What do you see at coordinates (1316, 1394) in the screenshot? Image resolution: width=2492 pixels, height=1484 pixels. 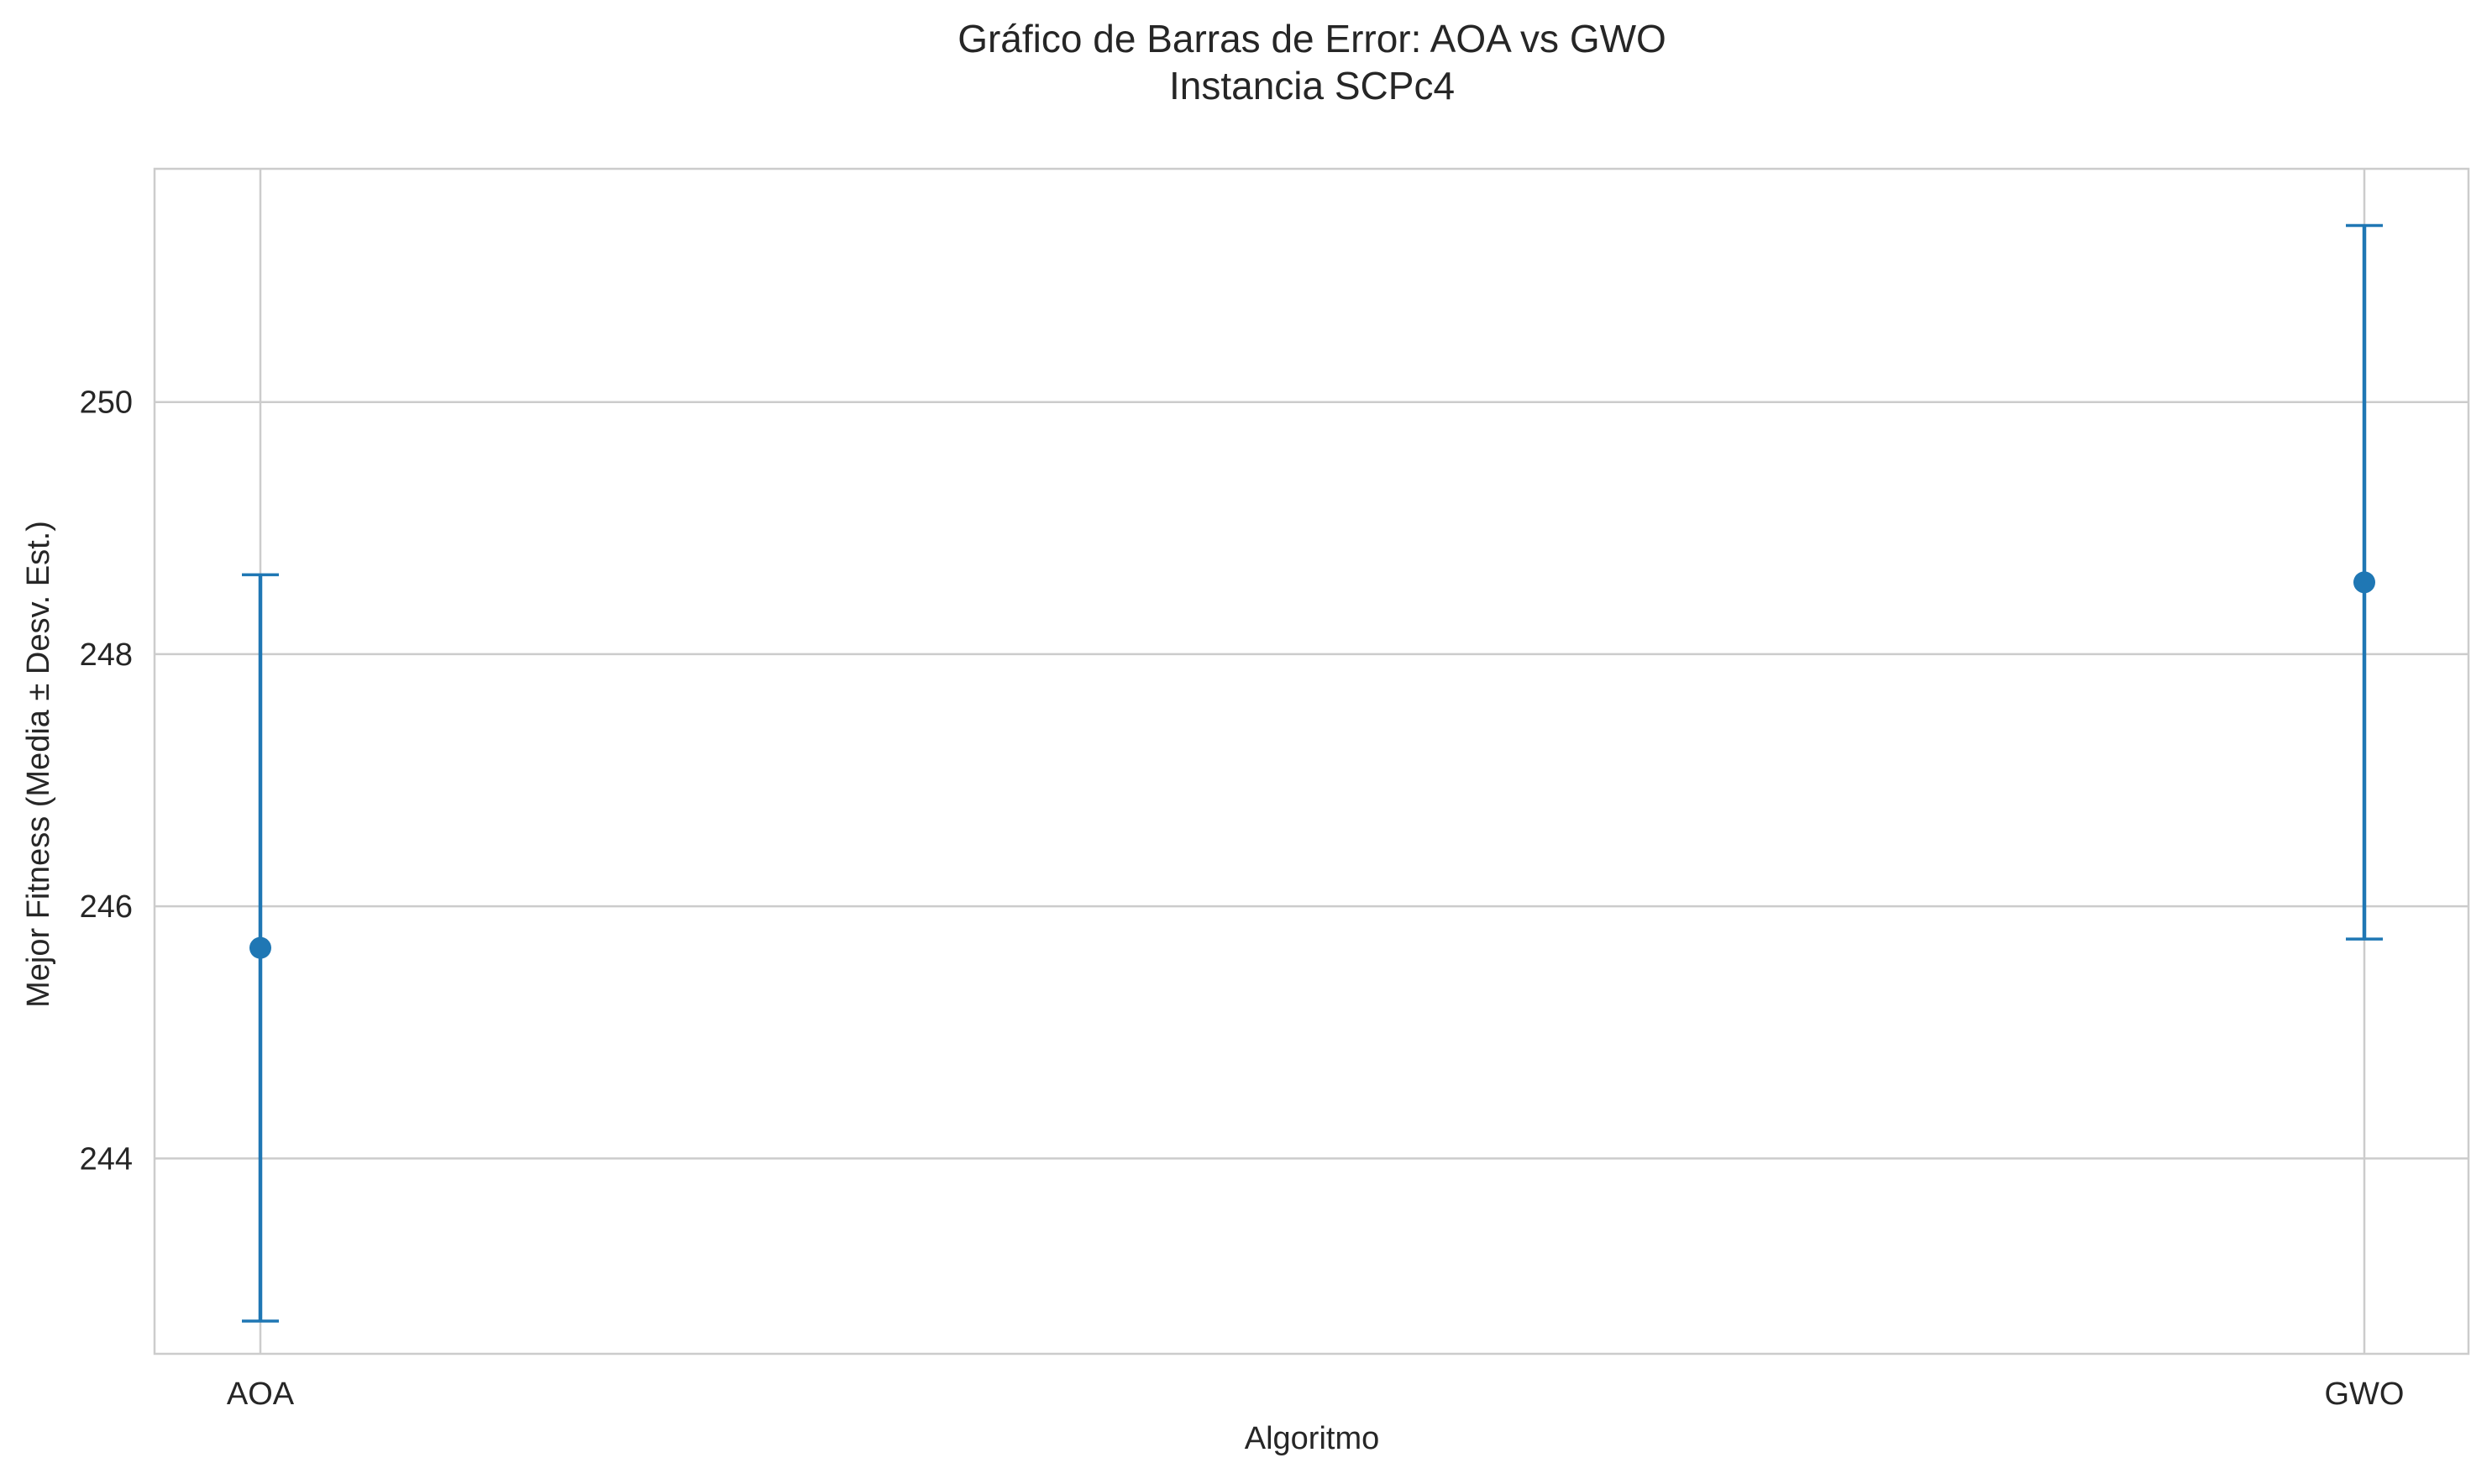 I see `x-axis-ticks: AOA GWO` at bounding box center [1316, 1394].